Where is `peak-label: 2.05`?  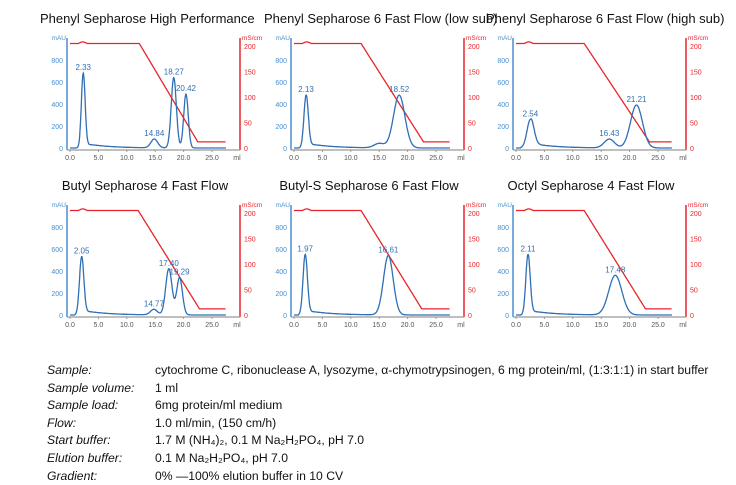
peak-label: 2.05 is located at coordinates (82, 251).